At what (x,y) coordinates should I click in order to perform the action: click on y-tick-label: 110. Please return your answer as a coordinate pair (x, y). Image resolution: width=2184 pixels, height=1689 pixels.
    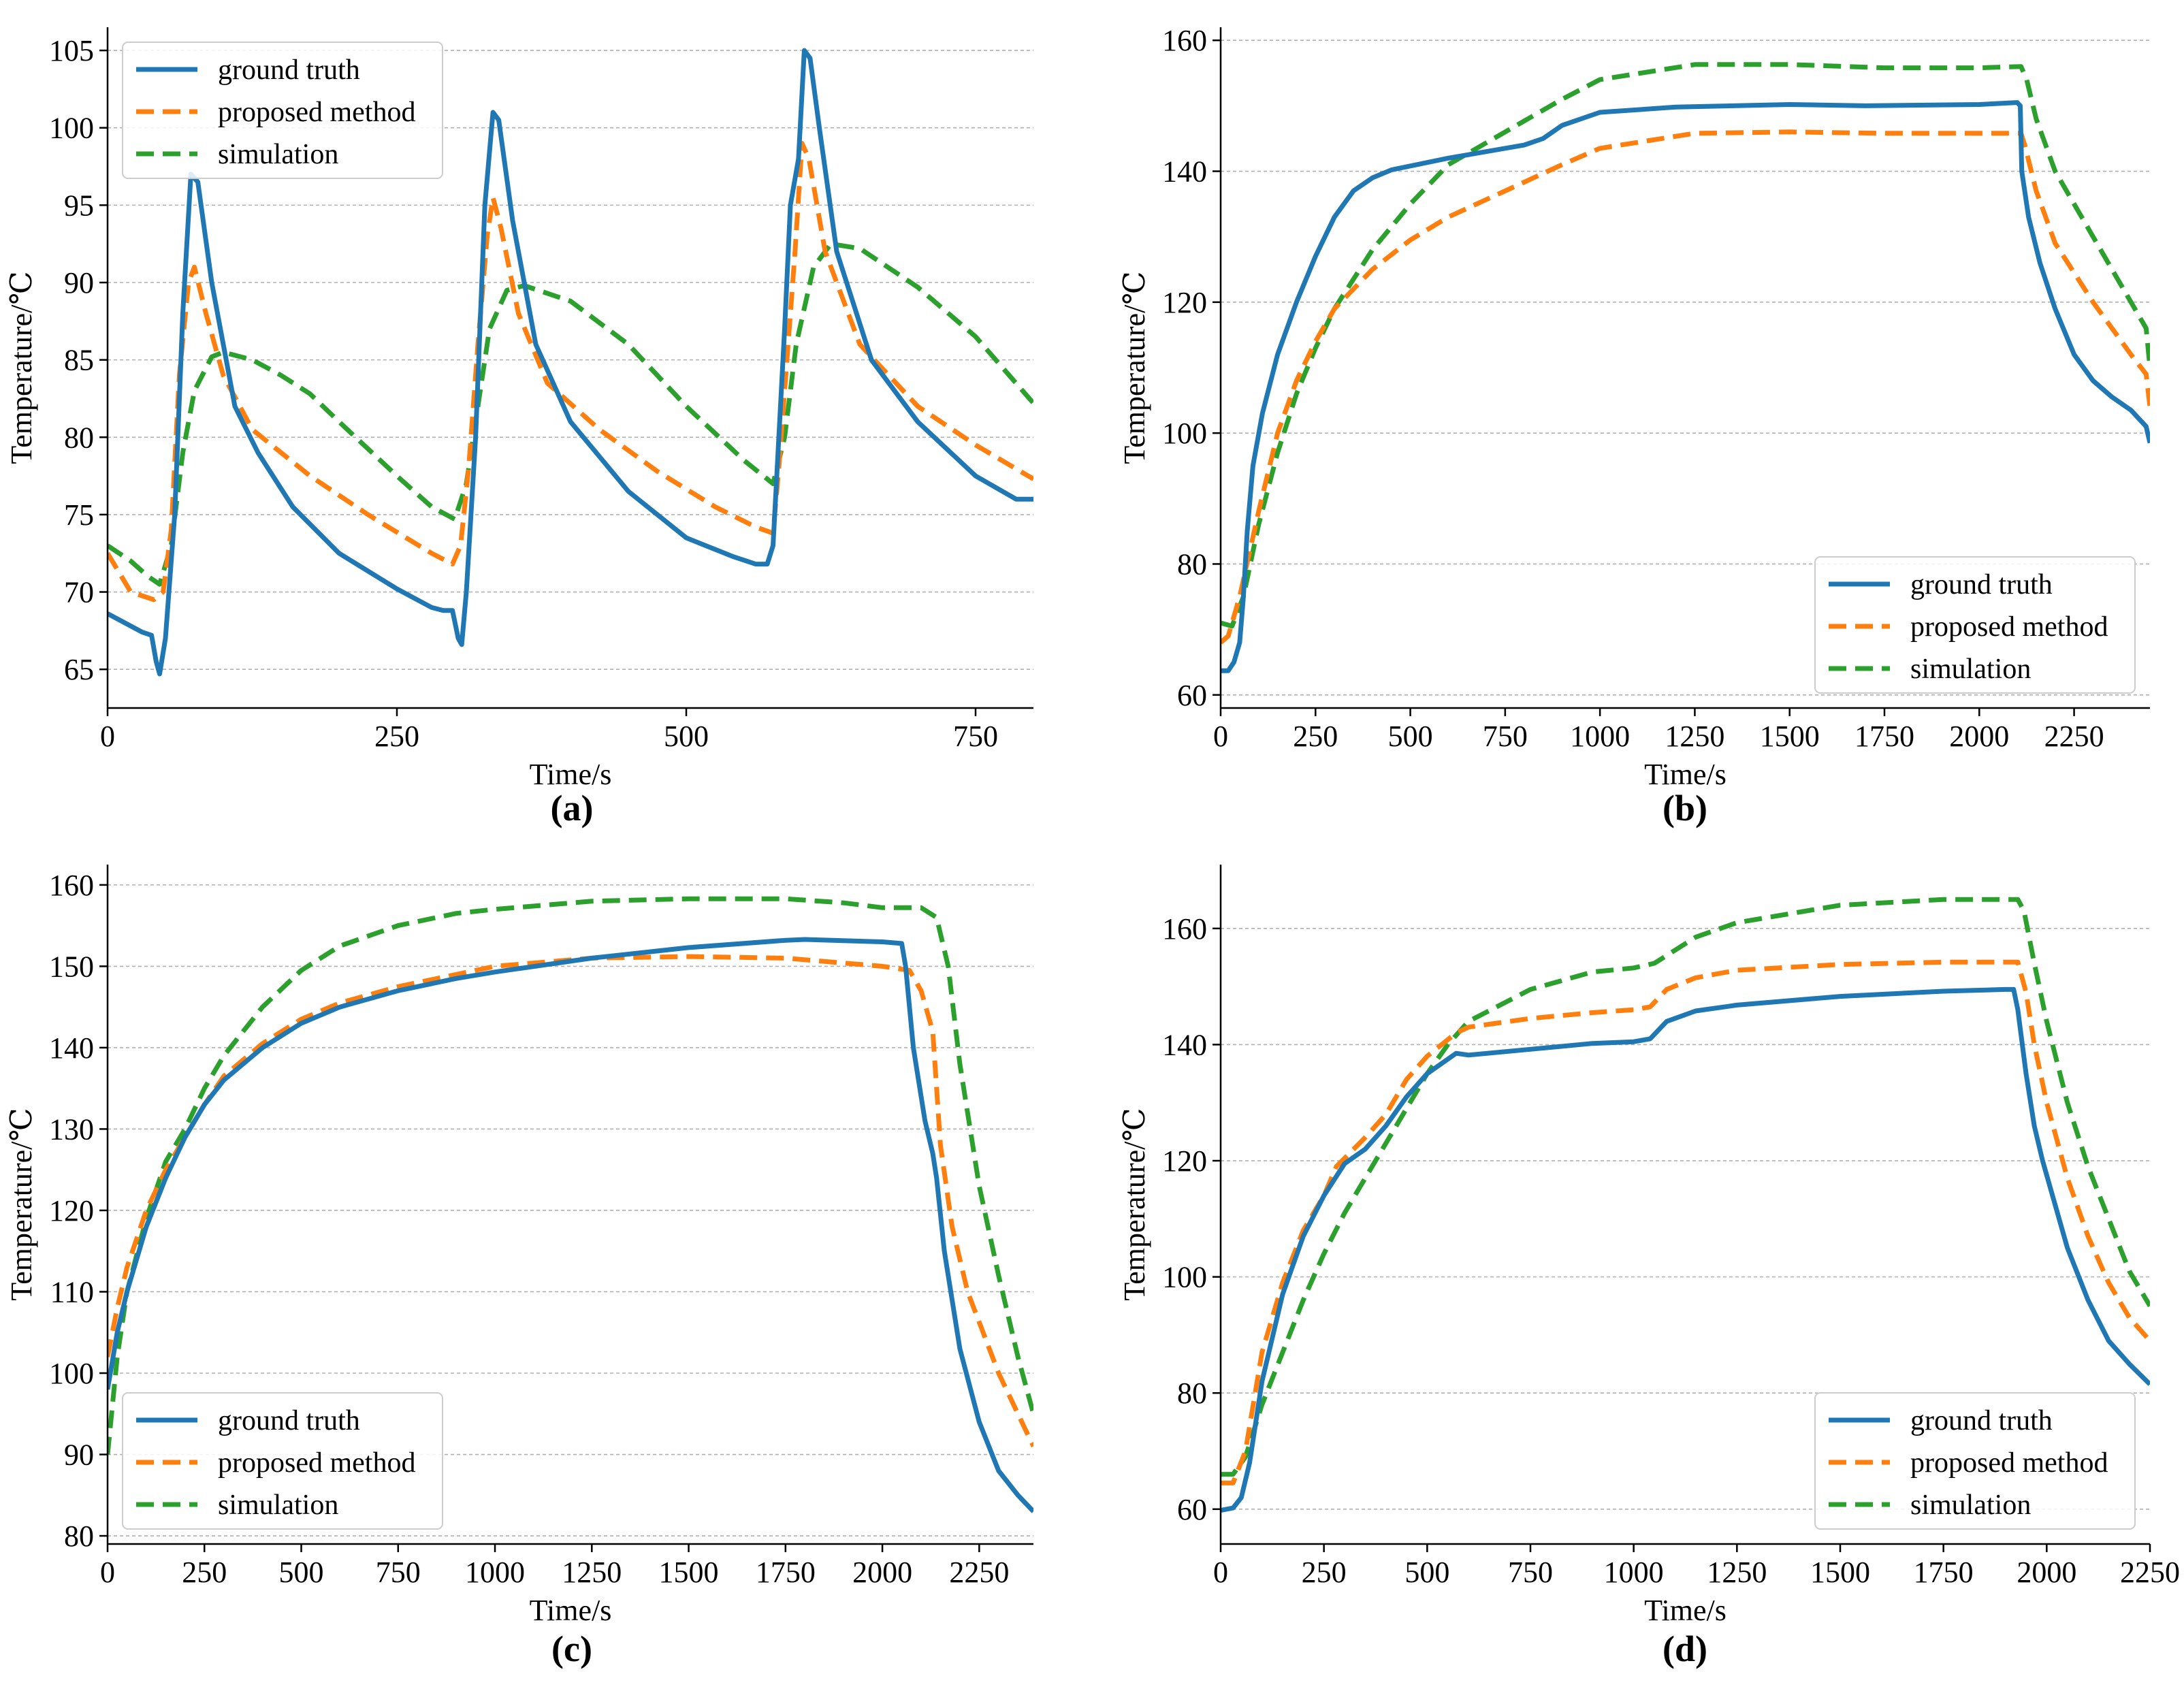
    Looking at the image, I should click on (72, 1291).